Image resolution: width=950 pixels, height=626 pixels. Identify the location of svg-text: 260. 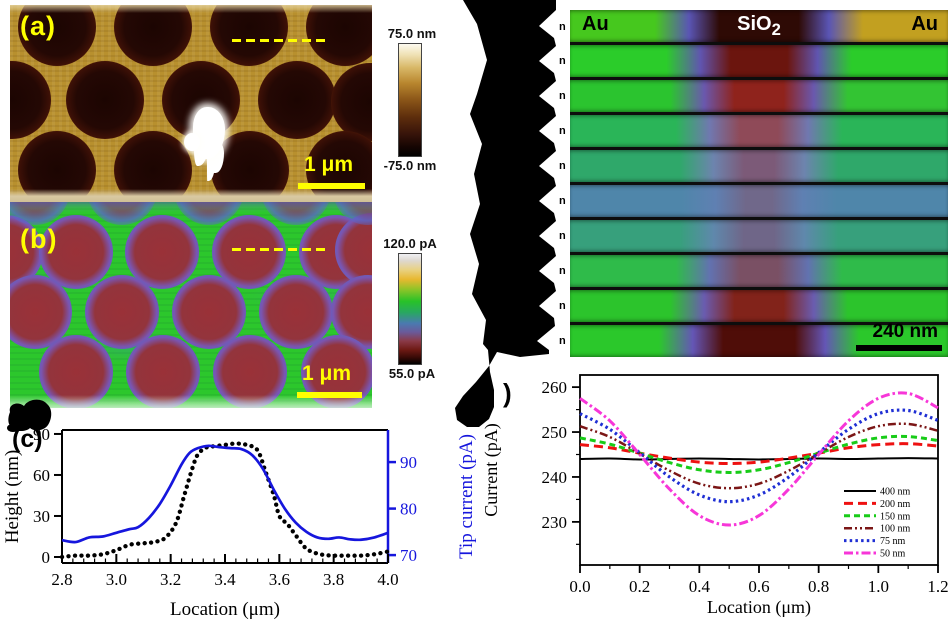
(555, 387).